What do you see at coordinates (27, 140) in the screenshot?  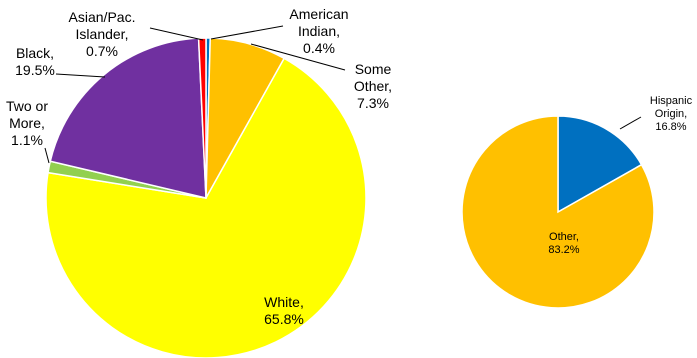 I see `pie-1-data-label-4-line-3: 1.1%` at bounding box center [27, 140].